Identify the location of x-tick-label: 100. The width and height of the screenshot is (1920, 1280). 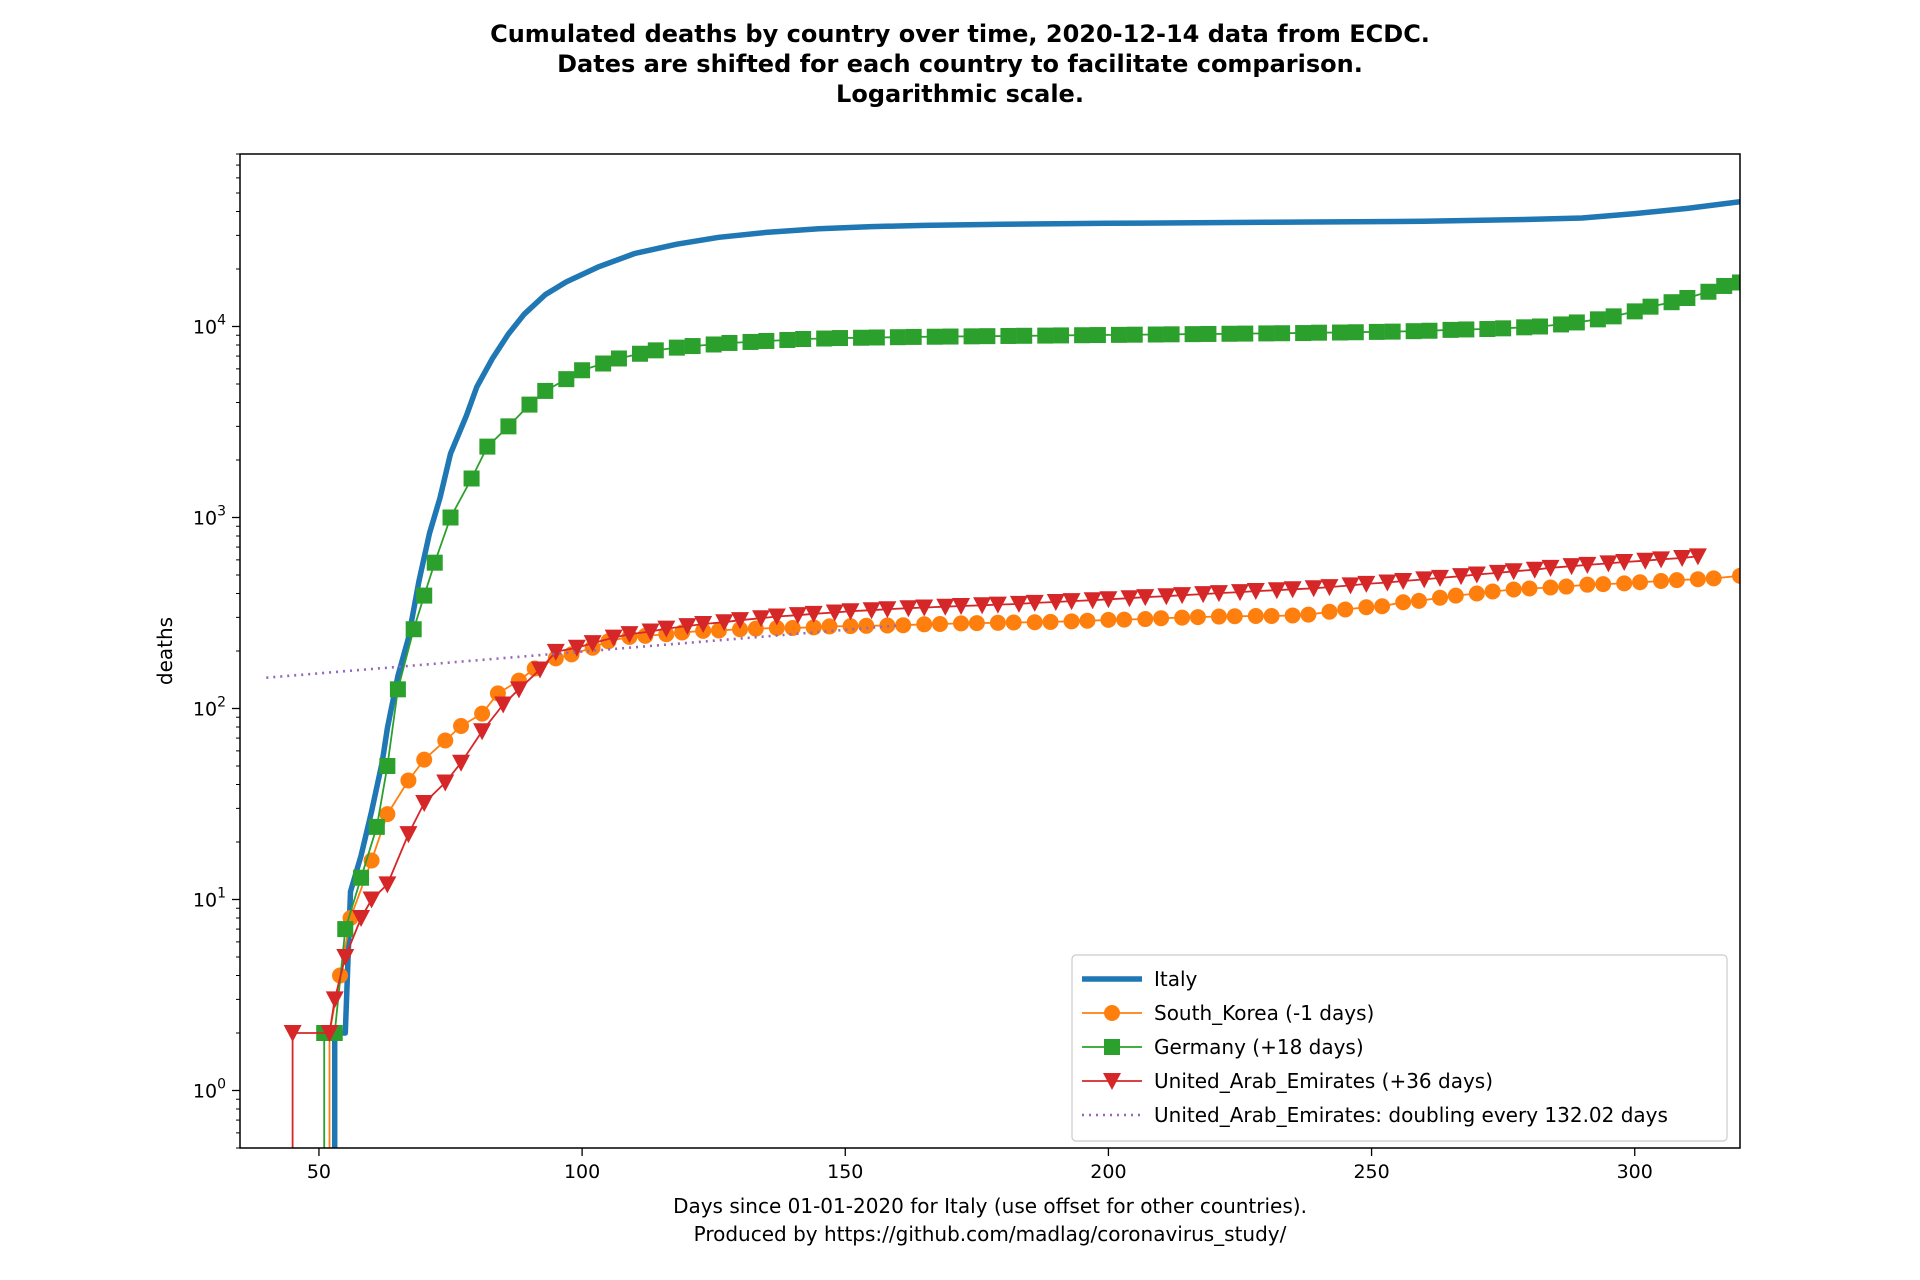
(582, 1172).